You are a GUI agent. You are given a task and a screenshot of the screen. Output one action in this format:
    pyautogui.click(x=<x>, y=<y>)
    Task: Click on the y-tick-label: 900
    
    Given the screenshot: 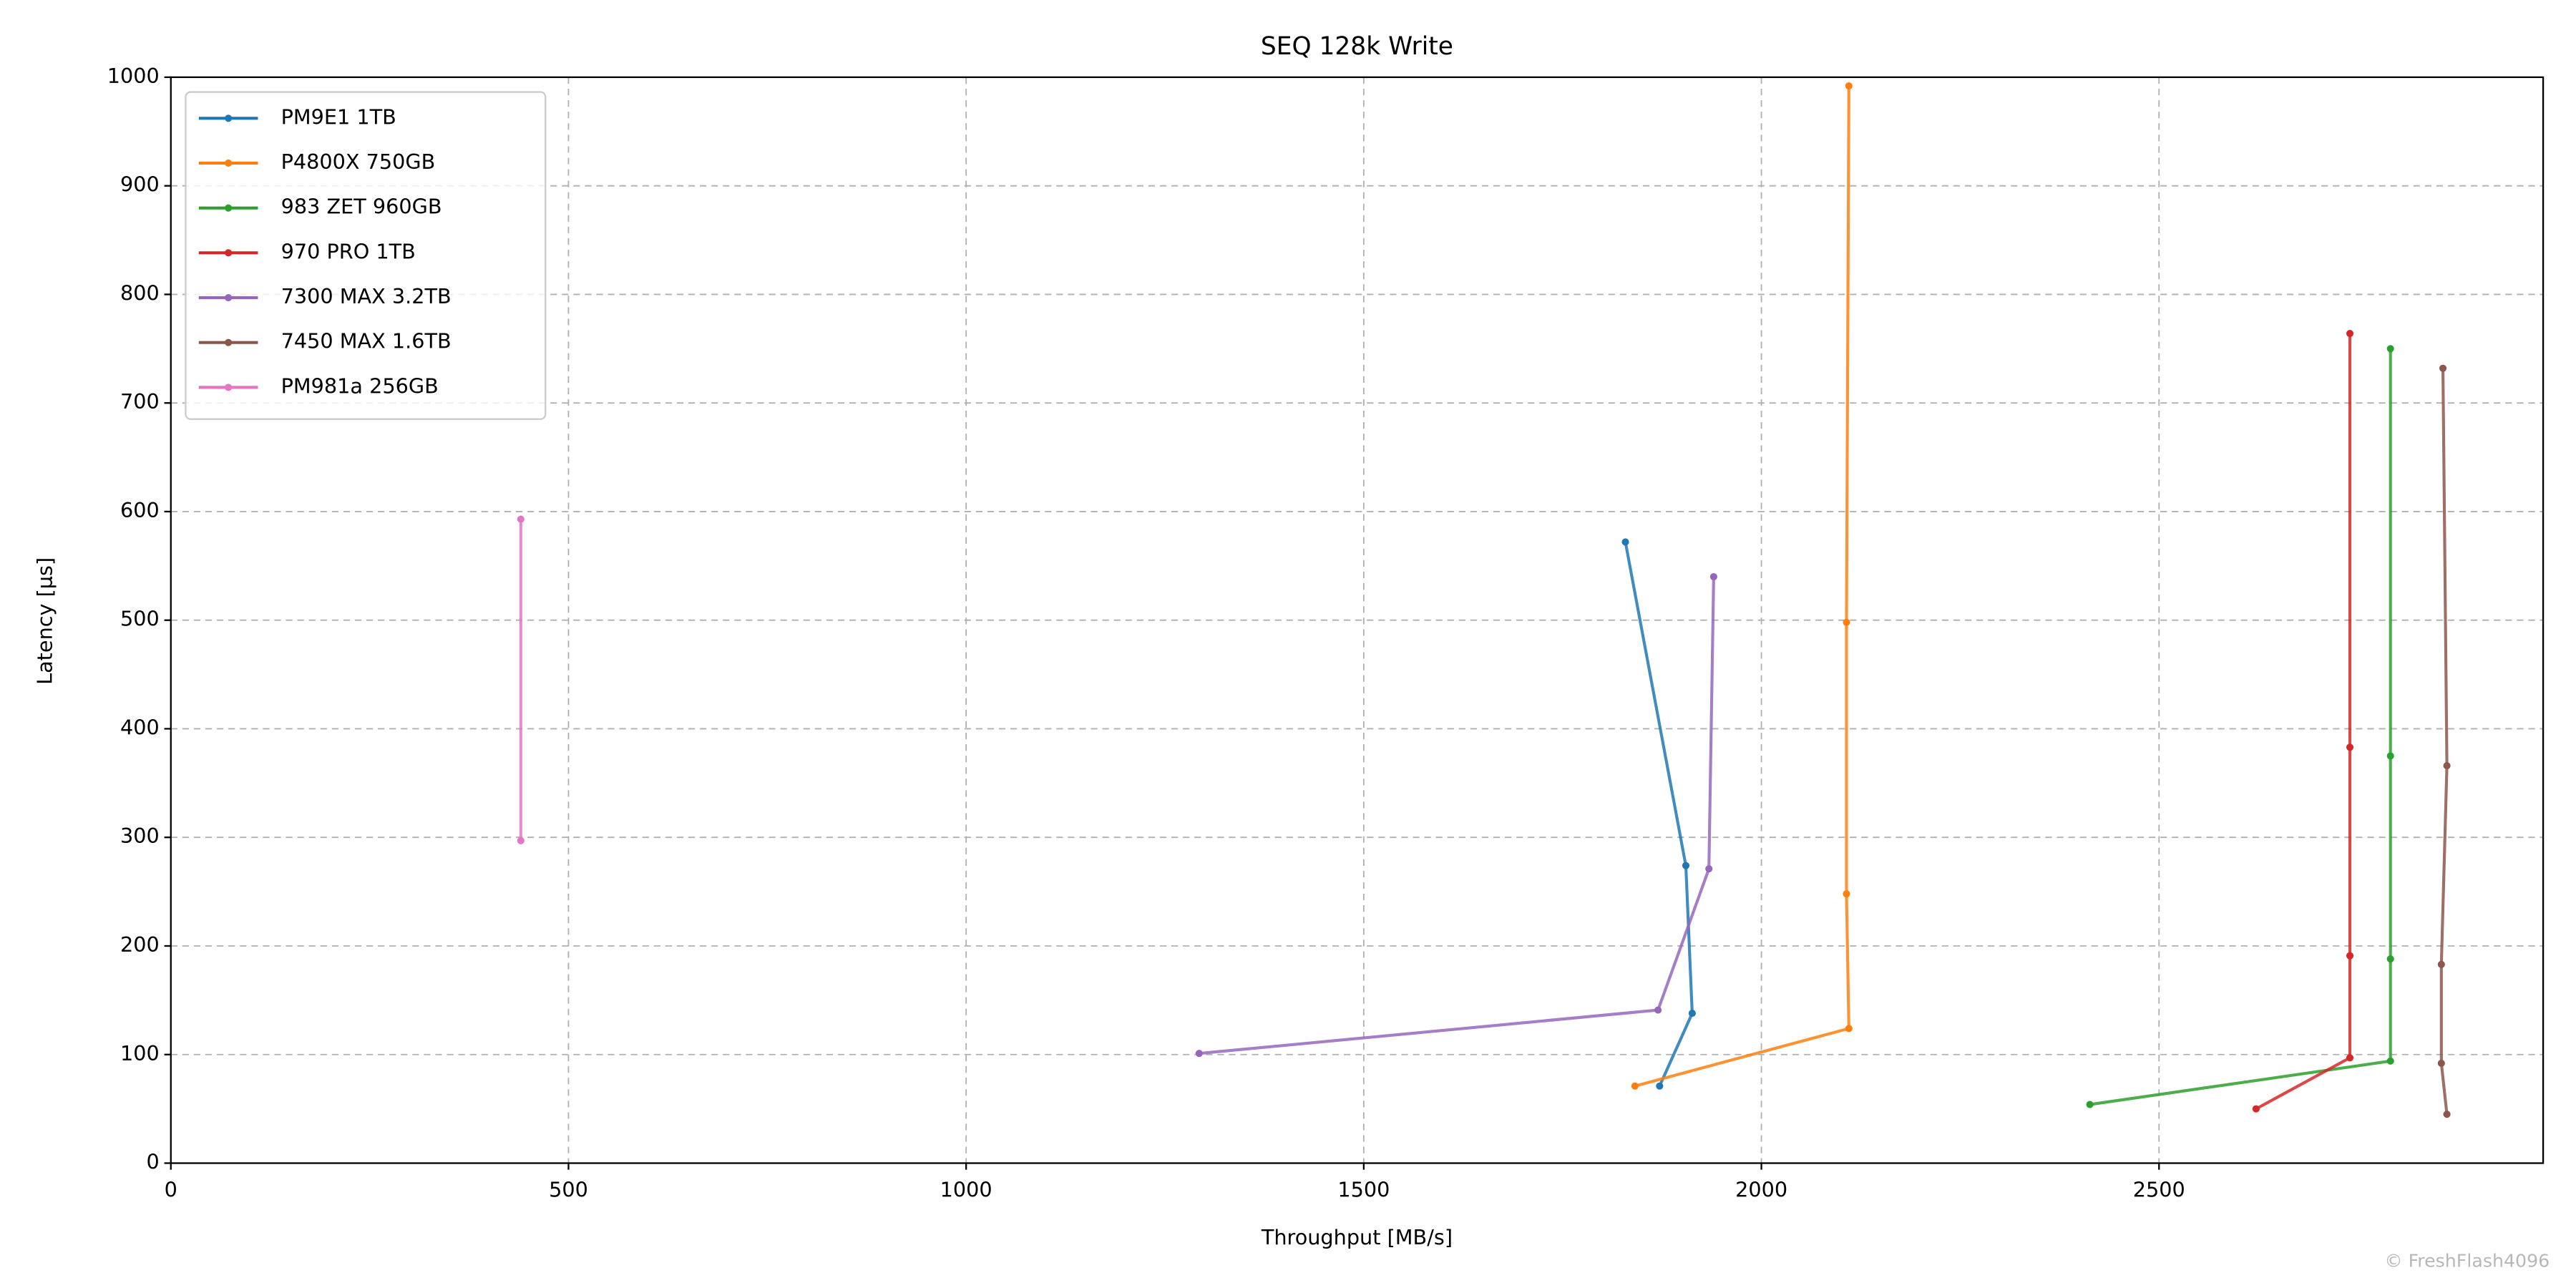 What is the action you would take?
    pyautogui.click(x=140, y=184)
    